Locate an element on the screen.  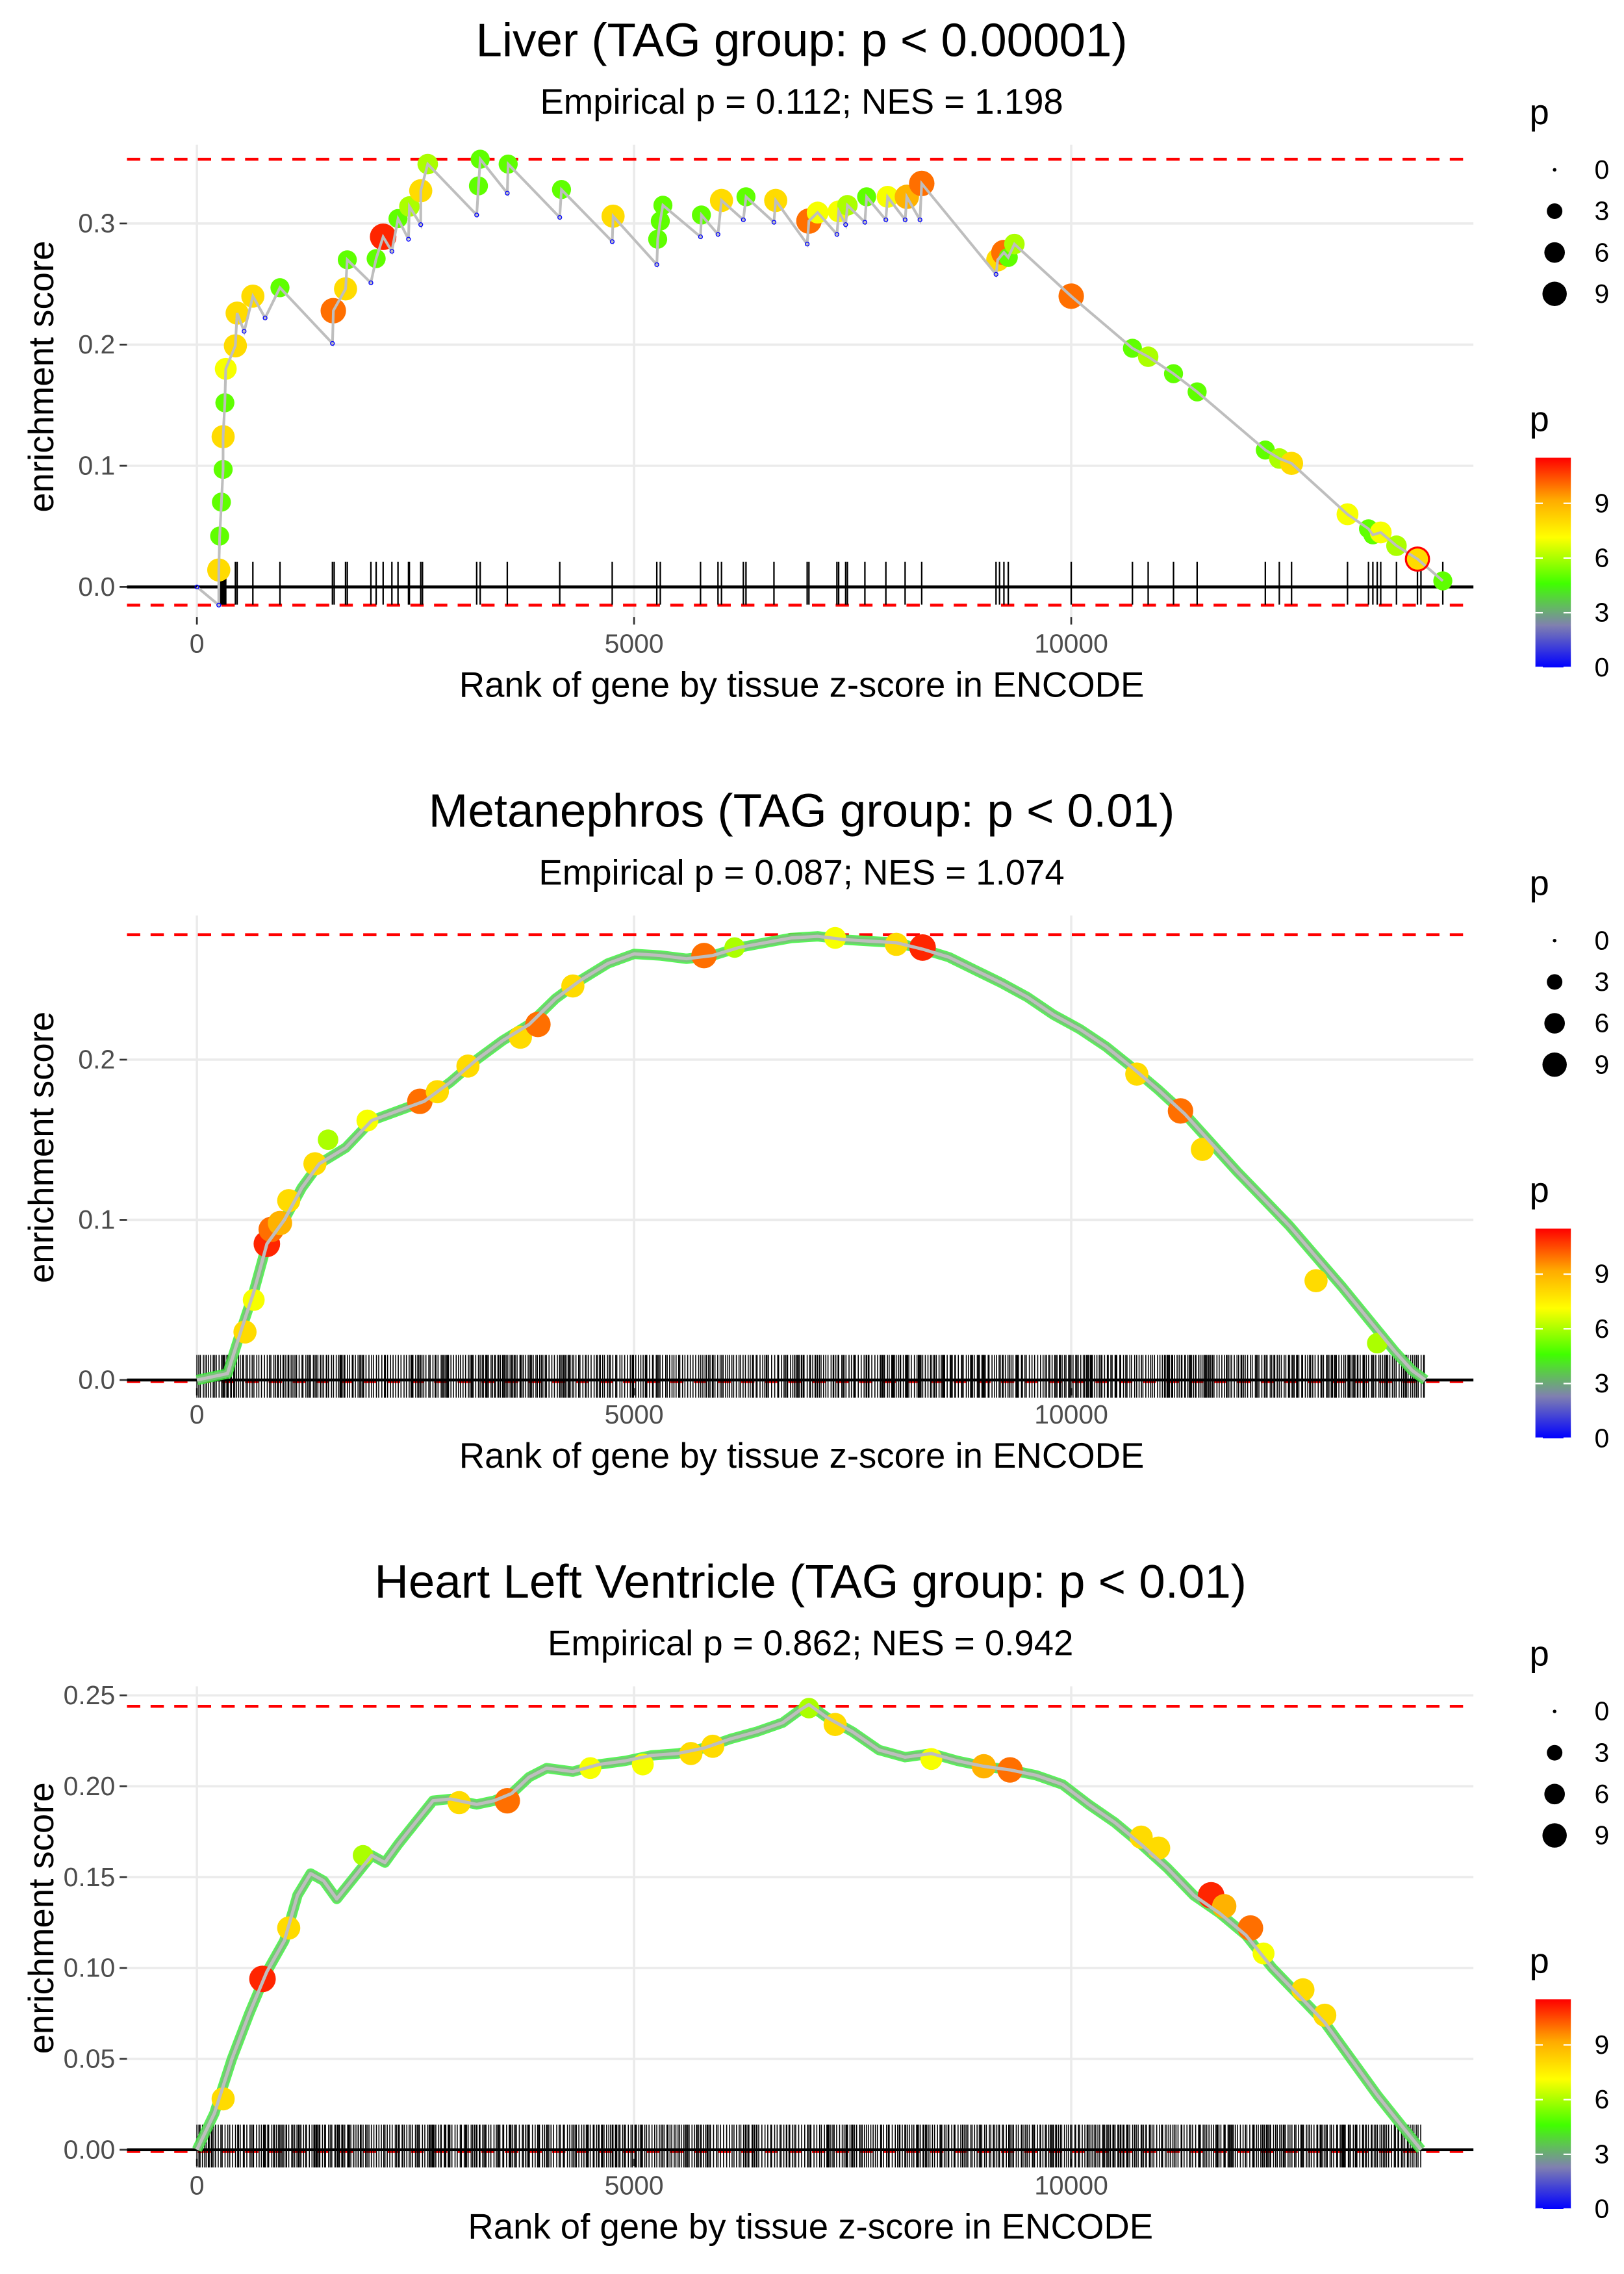
panel-subtitle: Empirical p = 0.862; NES = 0.942 is located at coordinates (810, 1643).